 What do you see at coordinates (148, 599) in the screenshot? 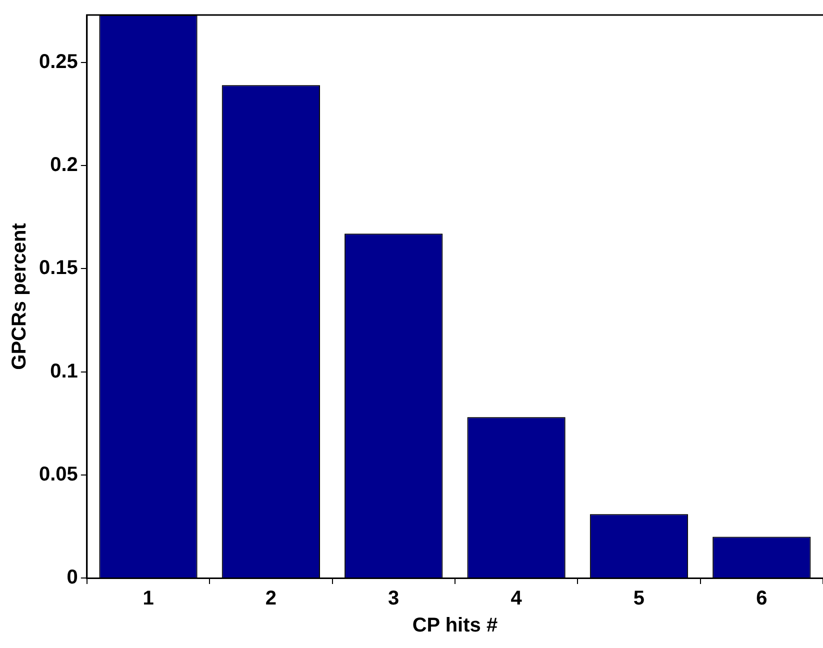
I see `x-tick-label: 1` at bounding box center [148, 599].